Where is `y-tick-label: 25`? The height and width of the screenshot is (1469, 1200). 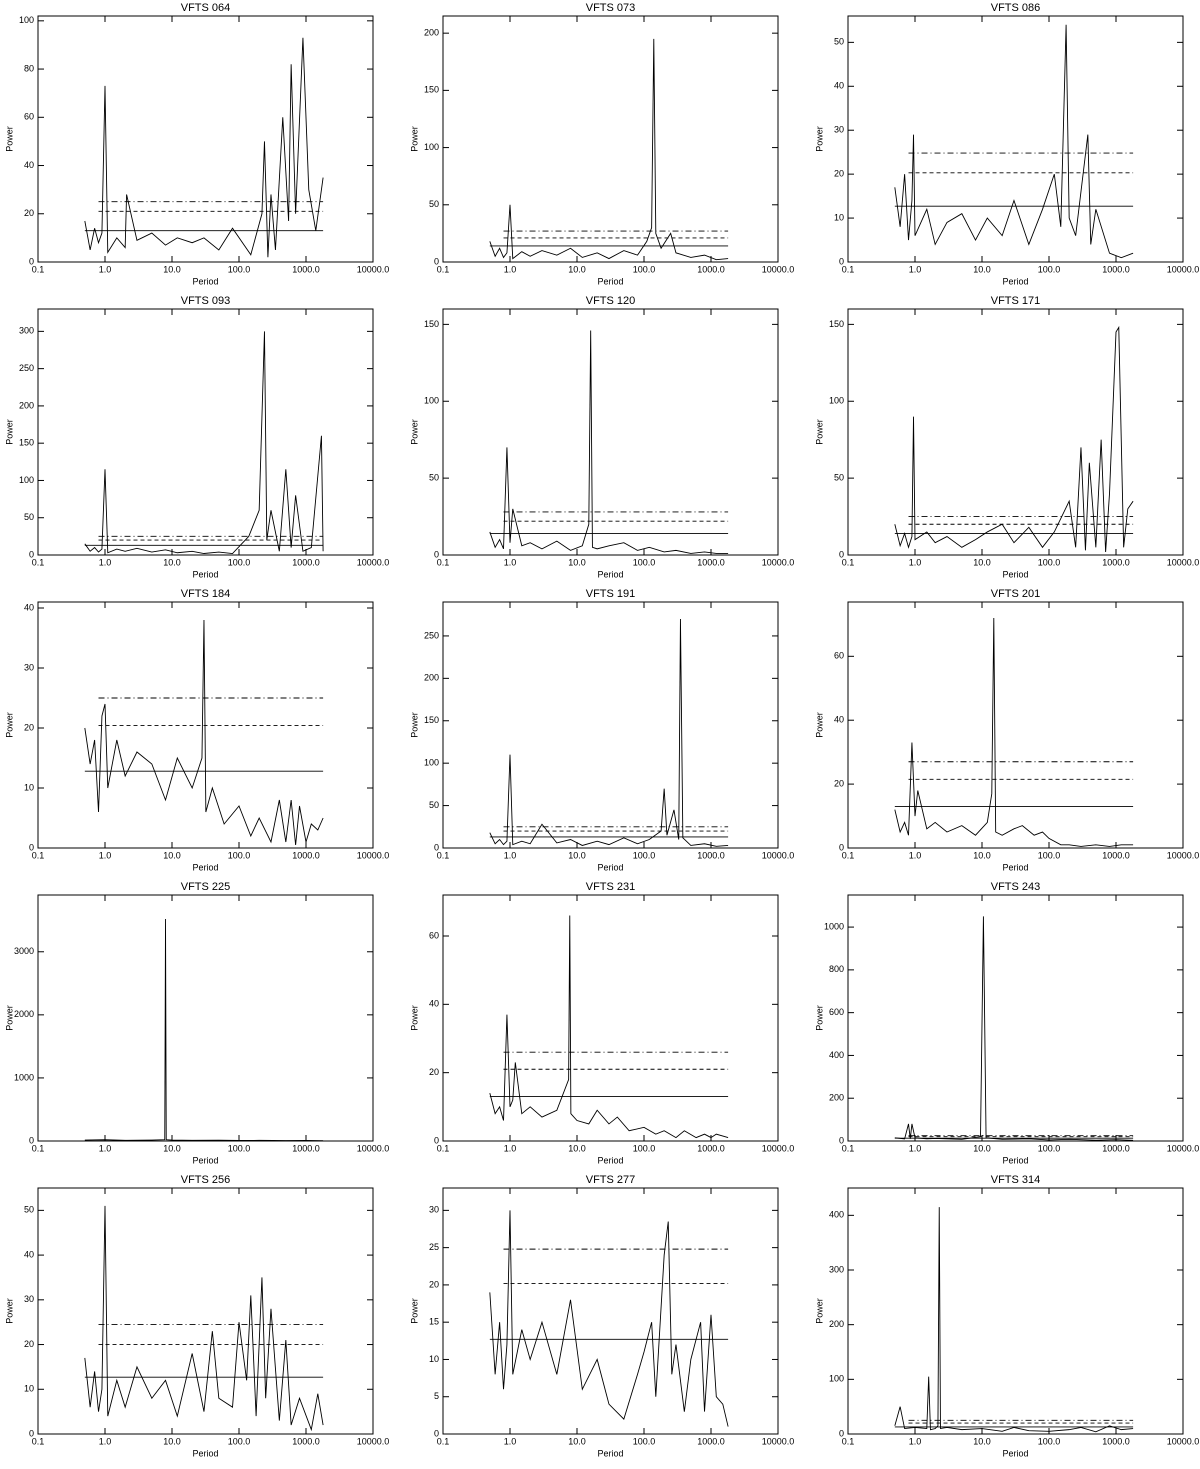
y-tick-label: 25 is located at coordinates (434, 1247).